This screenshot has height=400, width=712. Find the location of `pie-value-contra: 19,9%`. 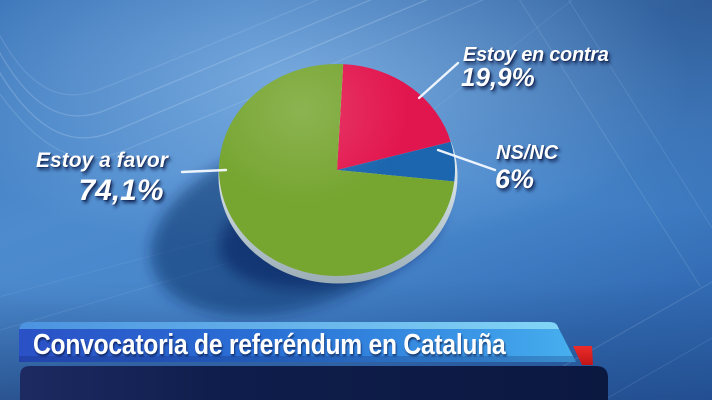

pie-value-contra: 19,9% is located at coordinates (498, 77).